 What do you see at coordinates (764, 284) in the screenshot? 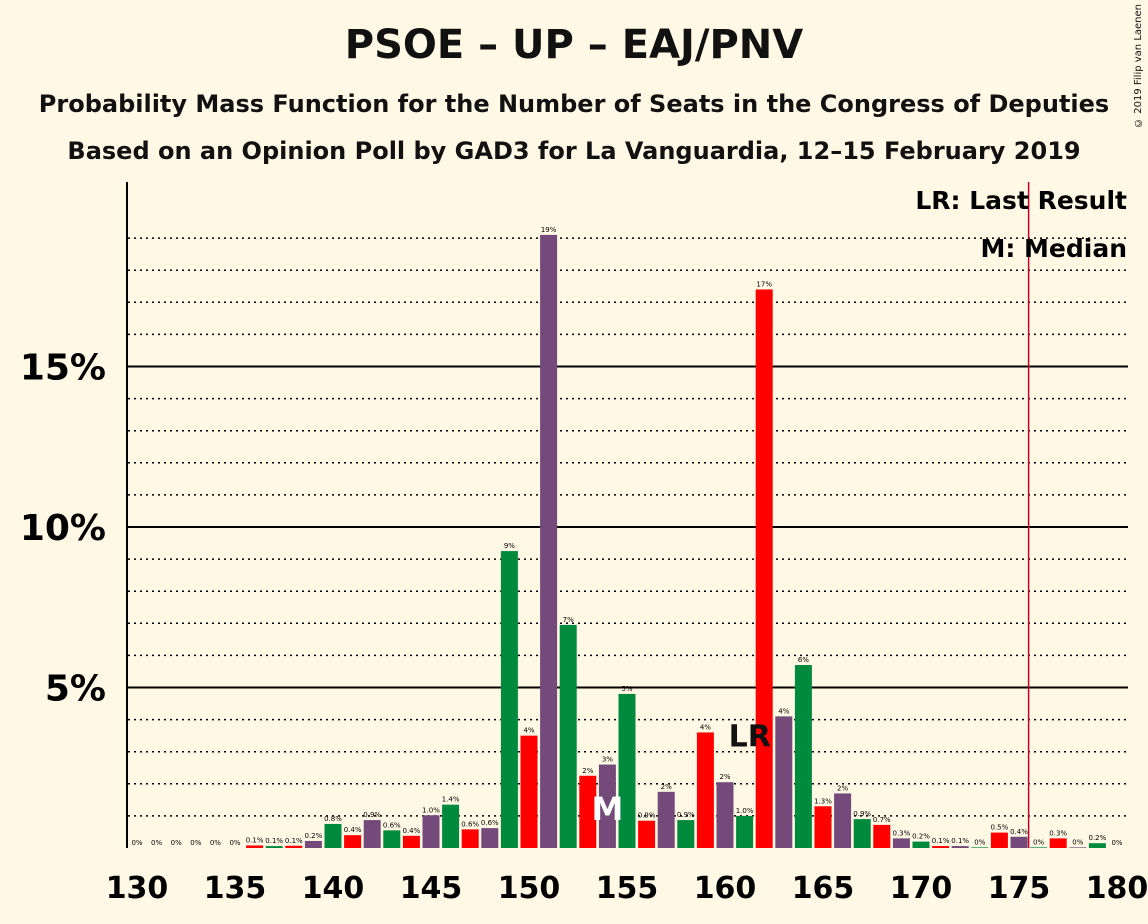
I see `data-label: 17%` at bounding box center [764, 284].